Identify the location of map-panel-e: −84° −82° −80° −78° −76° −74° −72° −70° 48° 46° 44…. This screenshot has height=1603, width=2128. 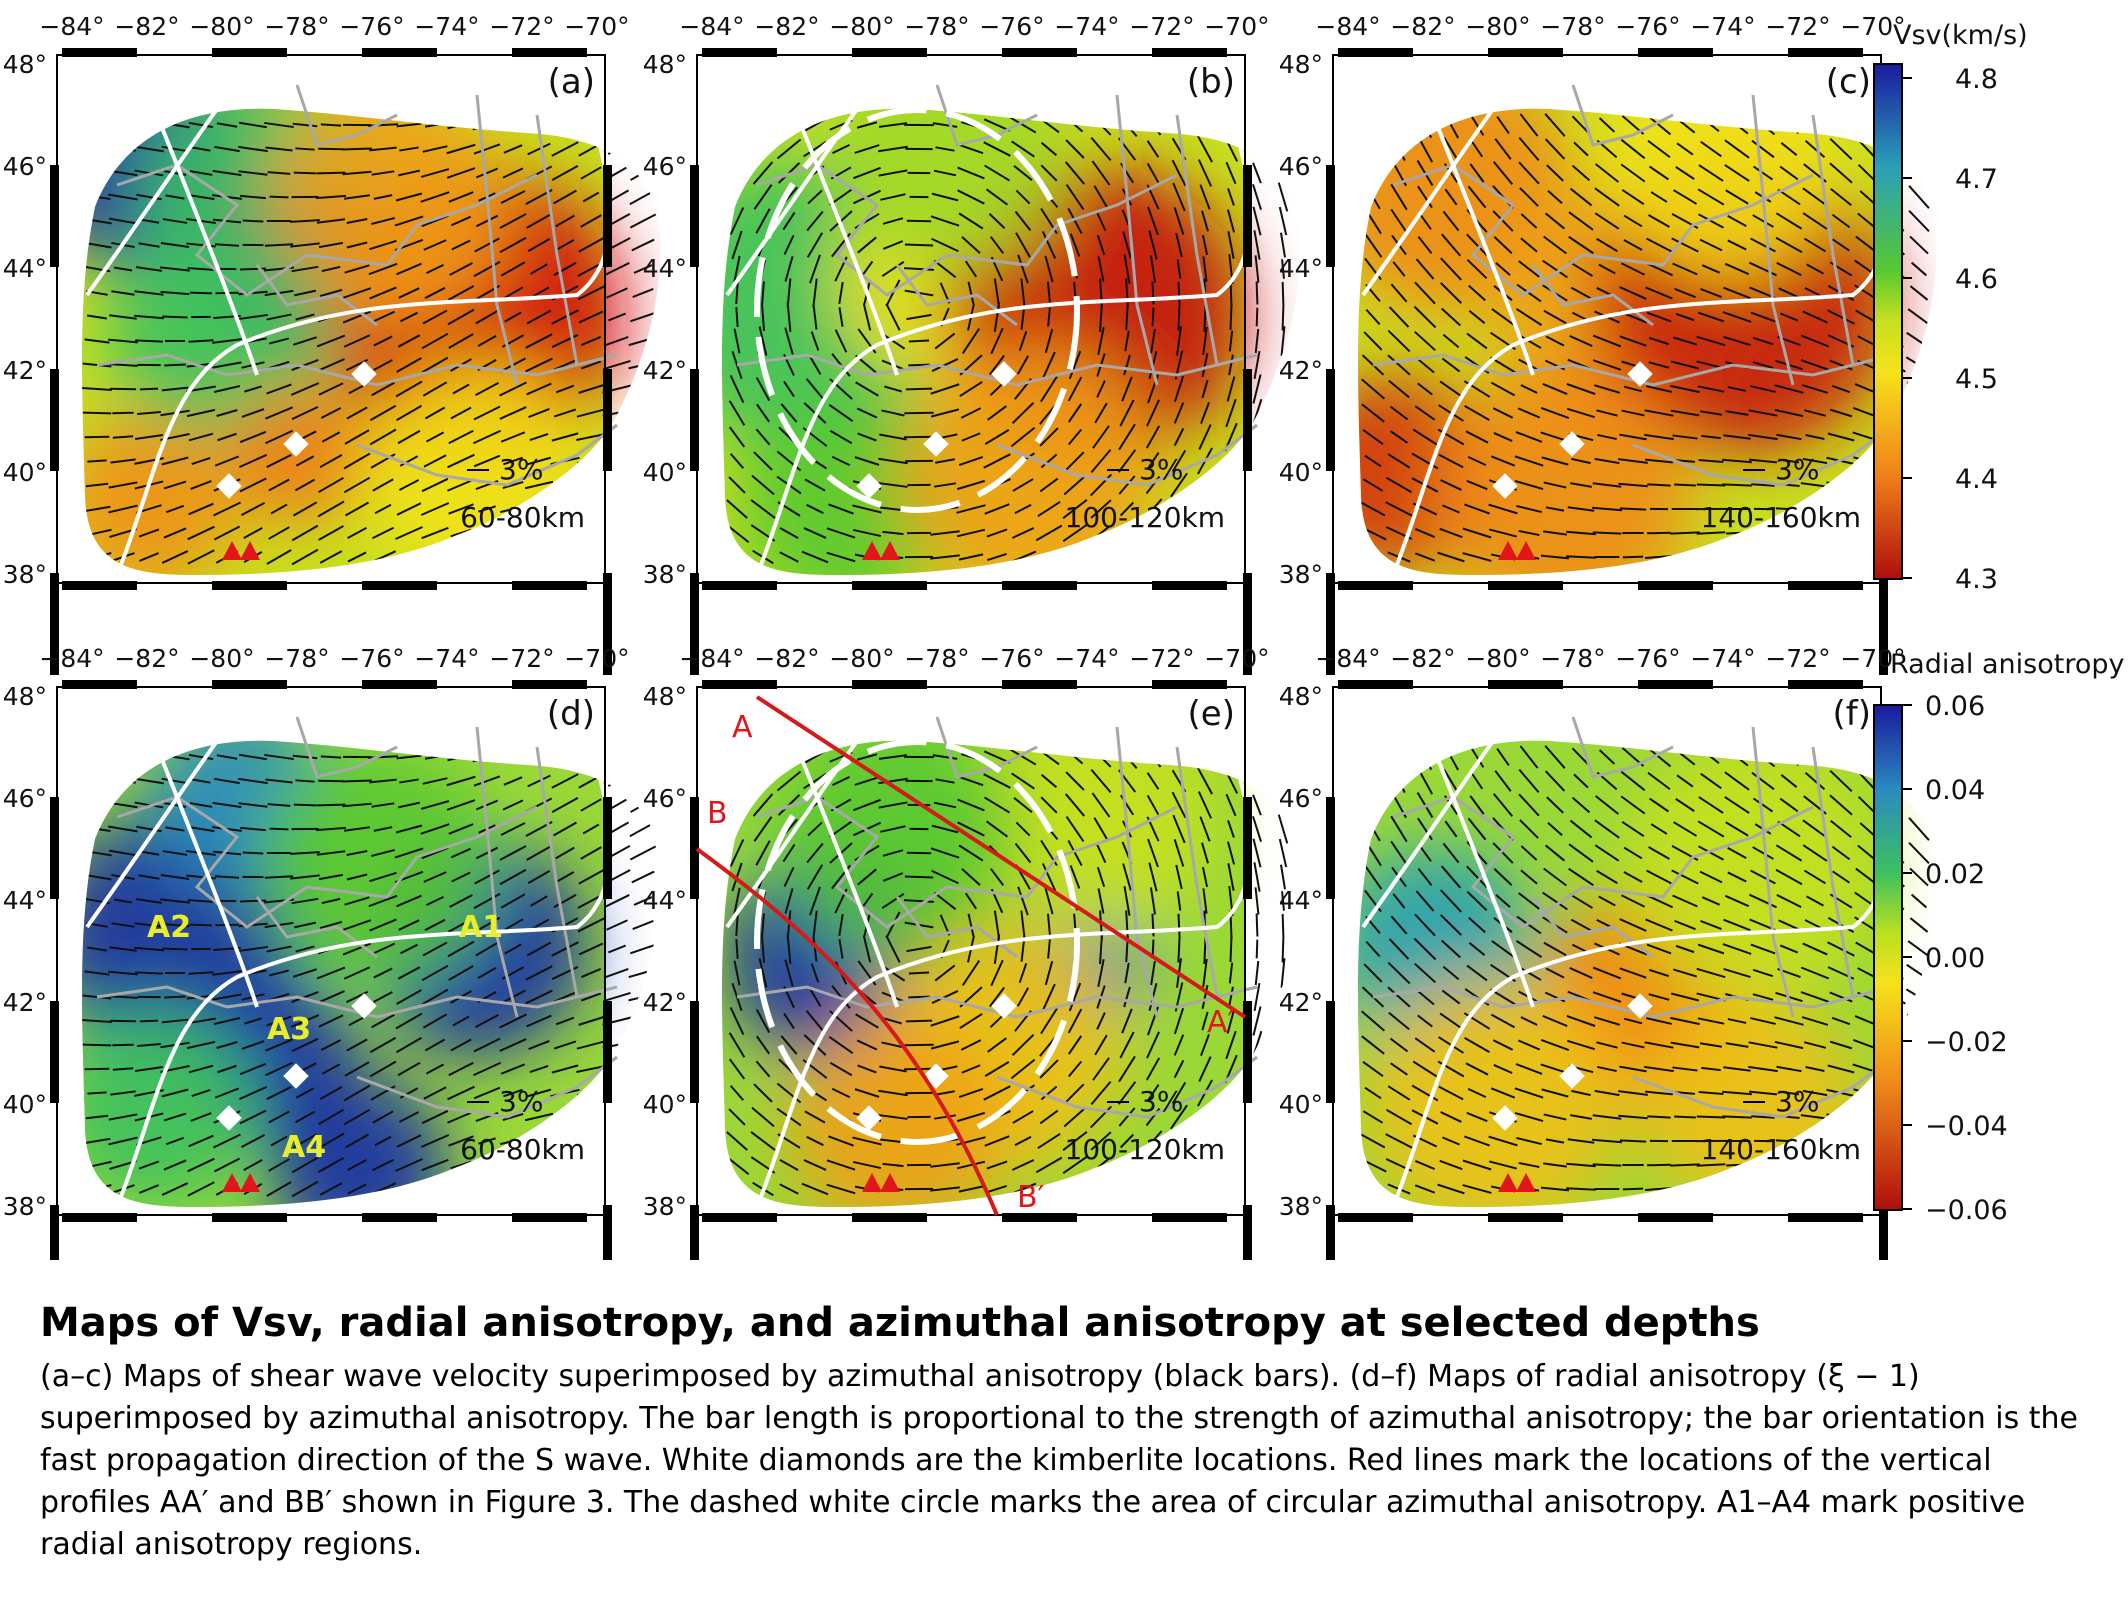
(967, 952).